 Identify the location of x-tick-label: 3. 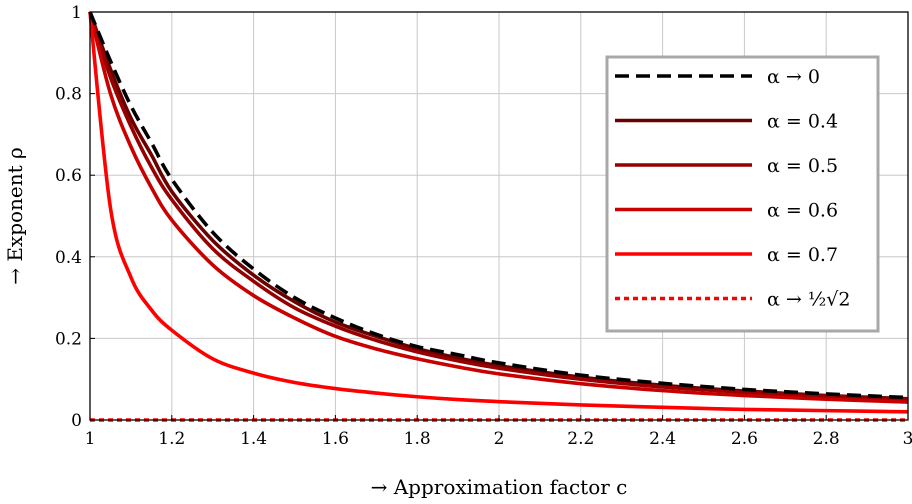
(907, 439).